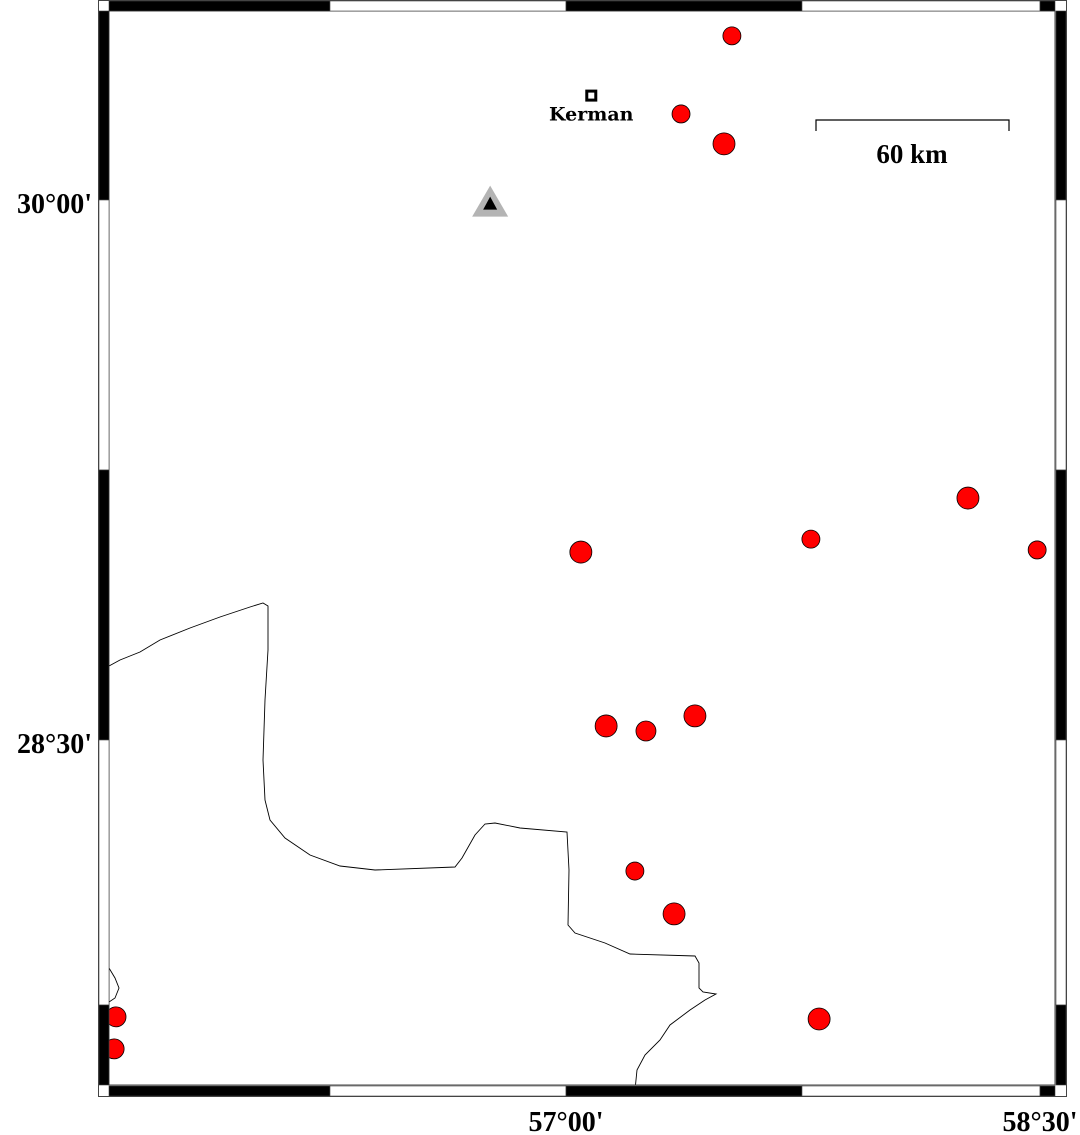 Image resolution: width=1080 pixels, height=1135 pixels. I want to click on lon-label-57-00: 57°00', so click(566, 1121).